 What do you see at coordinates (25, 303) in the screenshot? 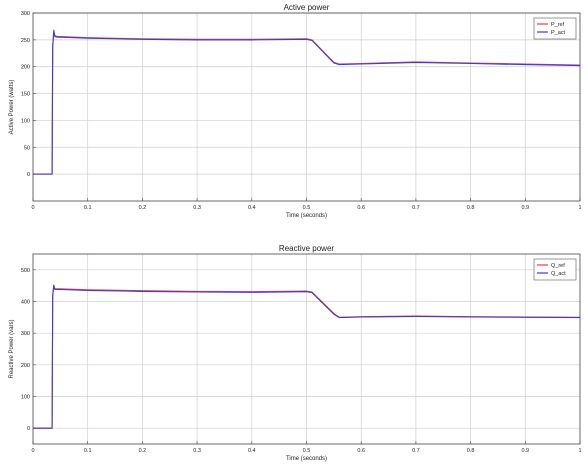
I see `y-tick-label: 400` at bounding box center [25, 303].